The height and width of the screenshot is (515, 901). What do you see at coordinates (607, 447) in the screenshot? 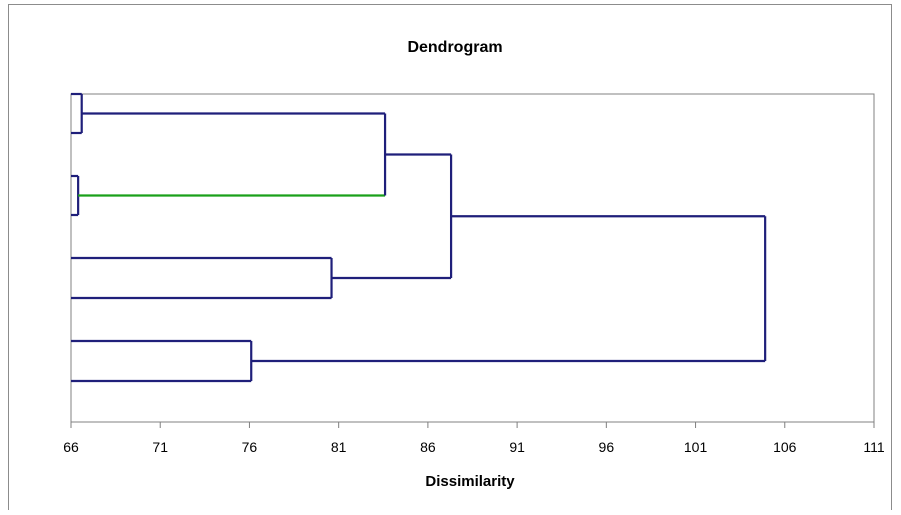
I see `x-tick-label: 96` at bounding box center [607, 447].